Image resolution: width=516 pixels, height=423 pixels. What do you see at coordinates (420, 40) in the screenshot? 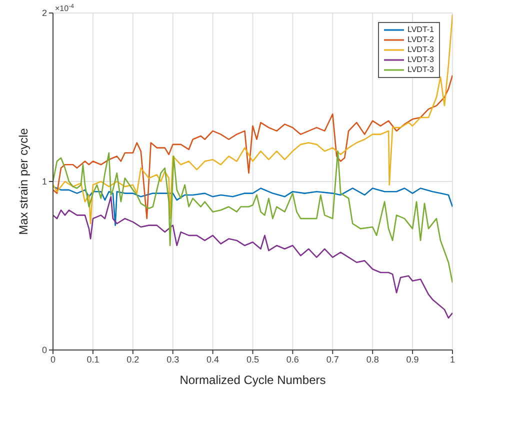
I see `legend-label: LVDT-2` at bounding box center [420, 40].